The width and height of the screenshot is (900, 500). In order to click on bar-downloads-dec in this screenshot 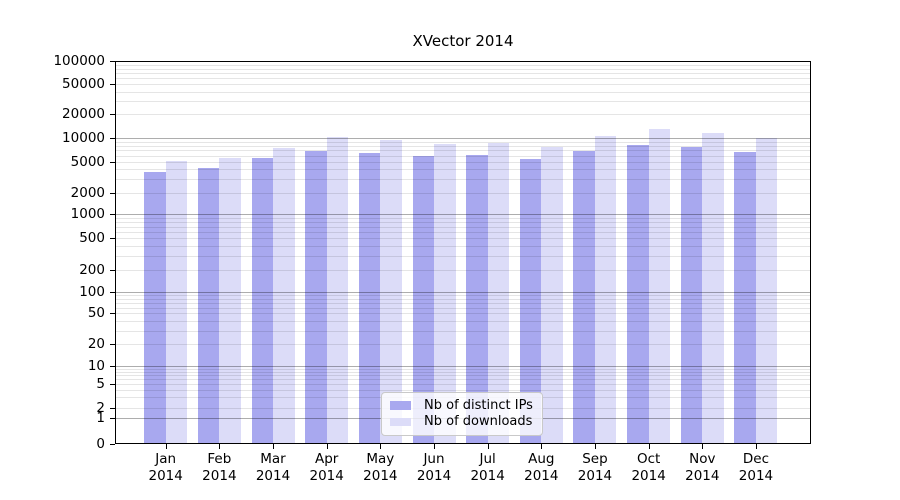, I will do `click(766, 290)`.